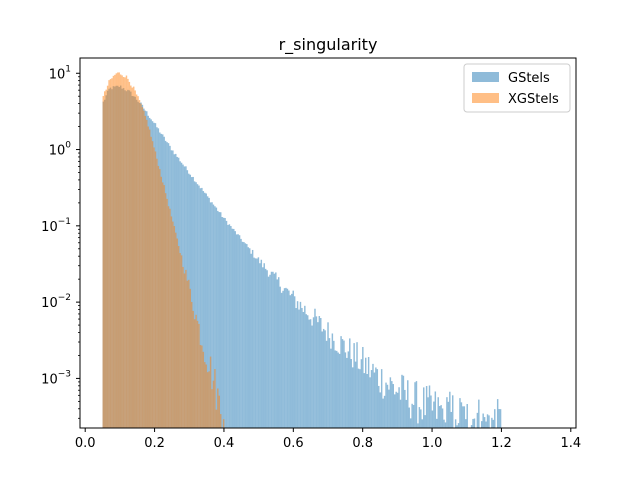 Image resolution: width=640 pixels, height=480 pixels. I want to click on y-tick-label: 101, so click(60, 73).